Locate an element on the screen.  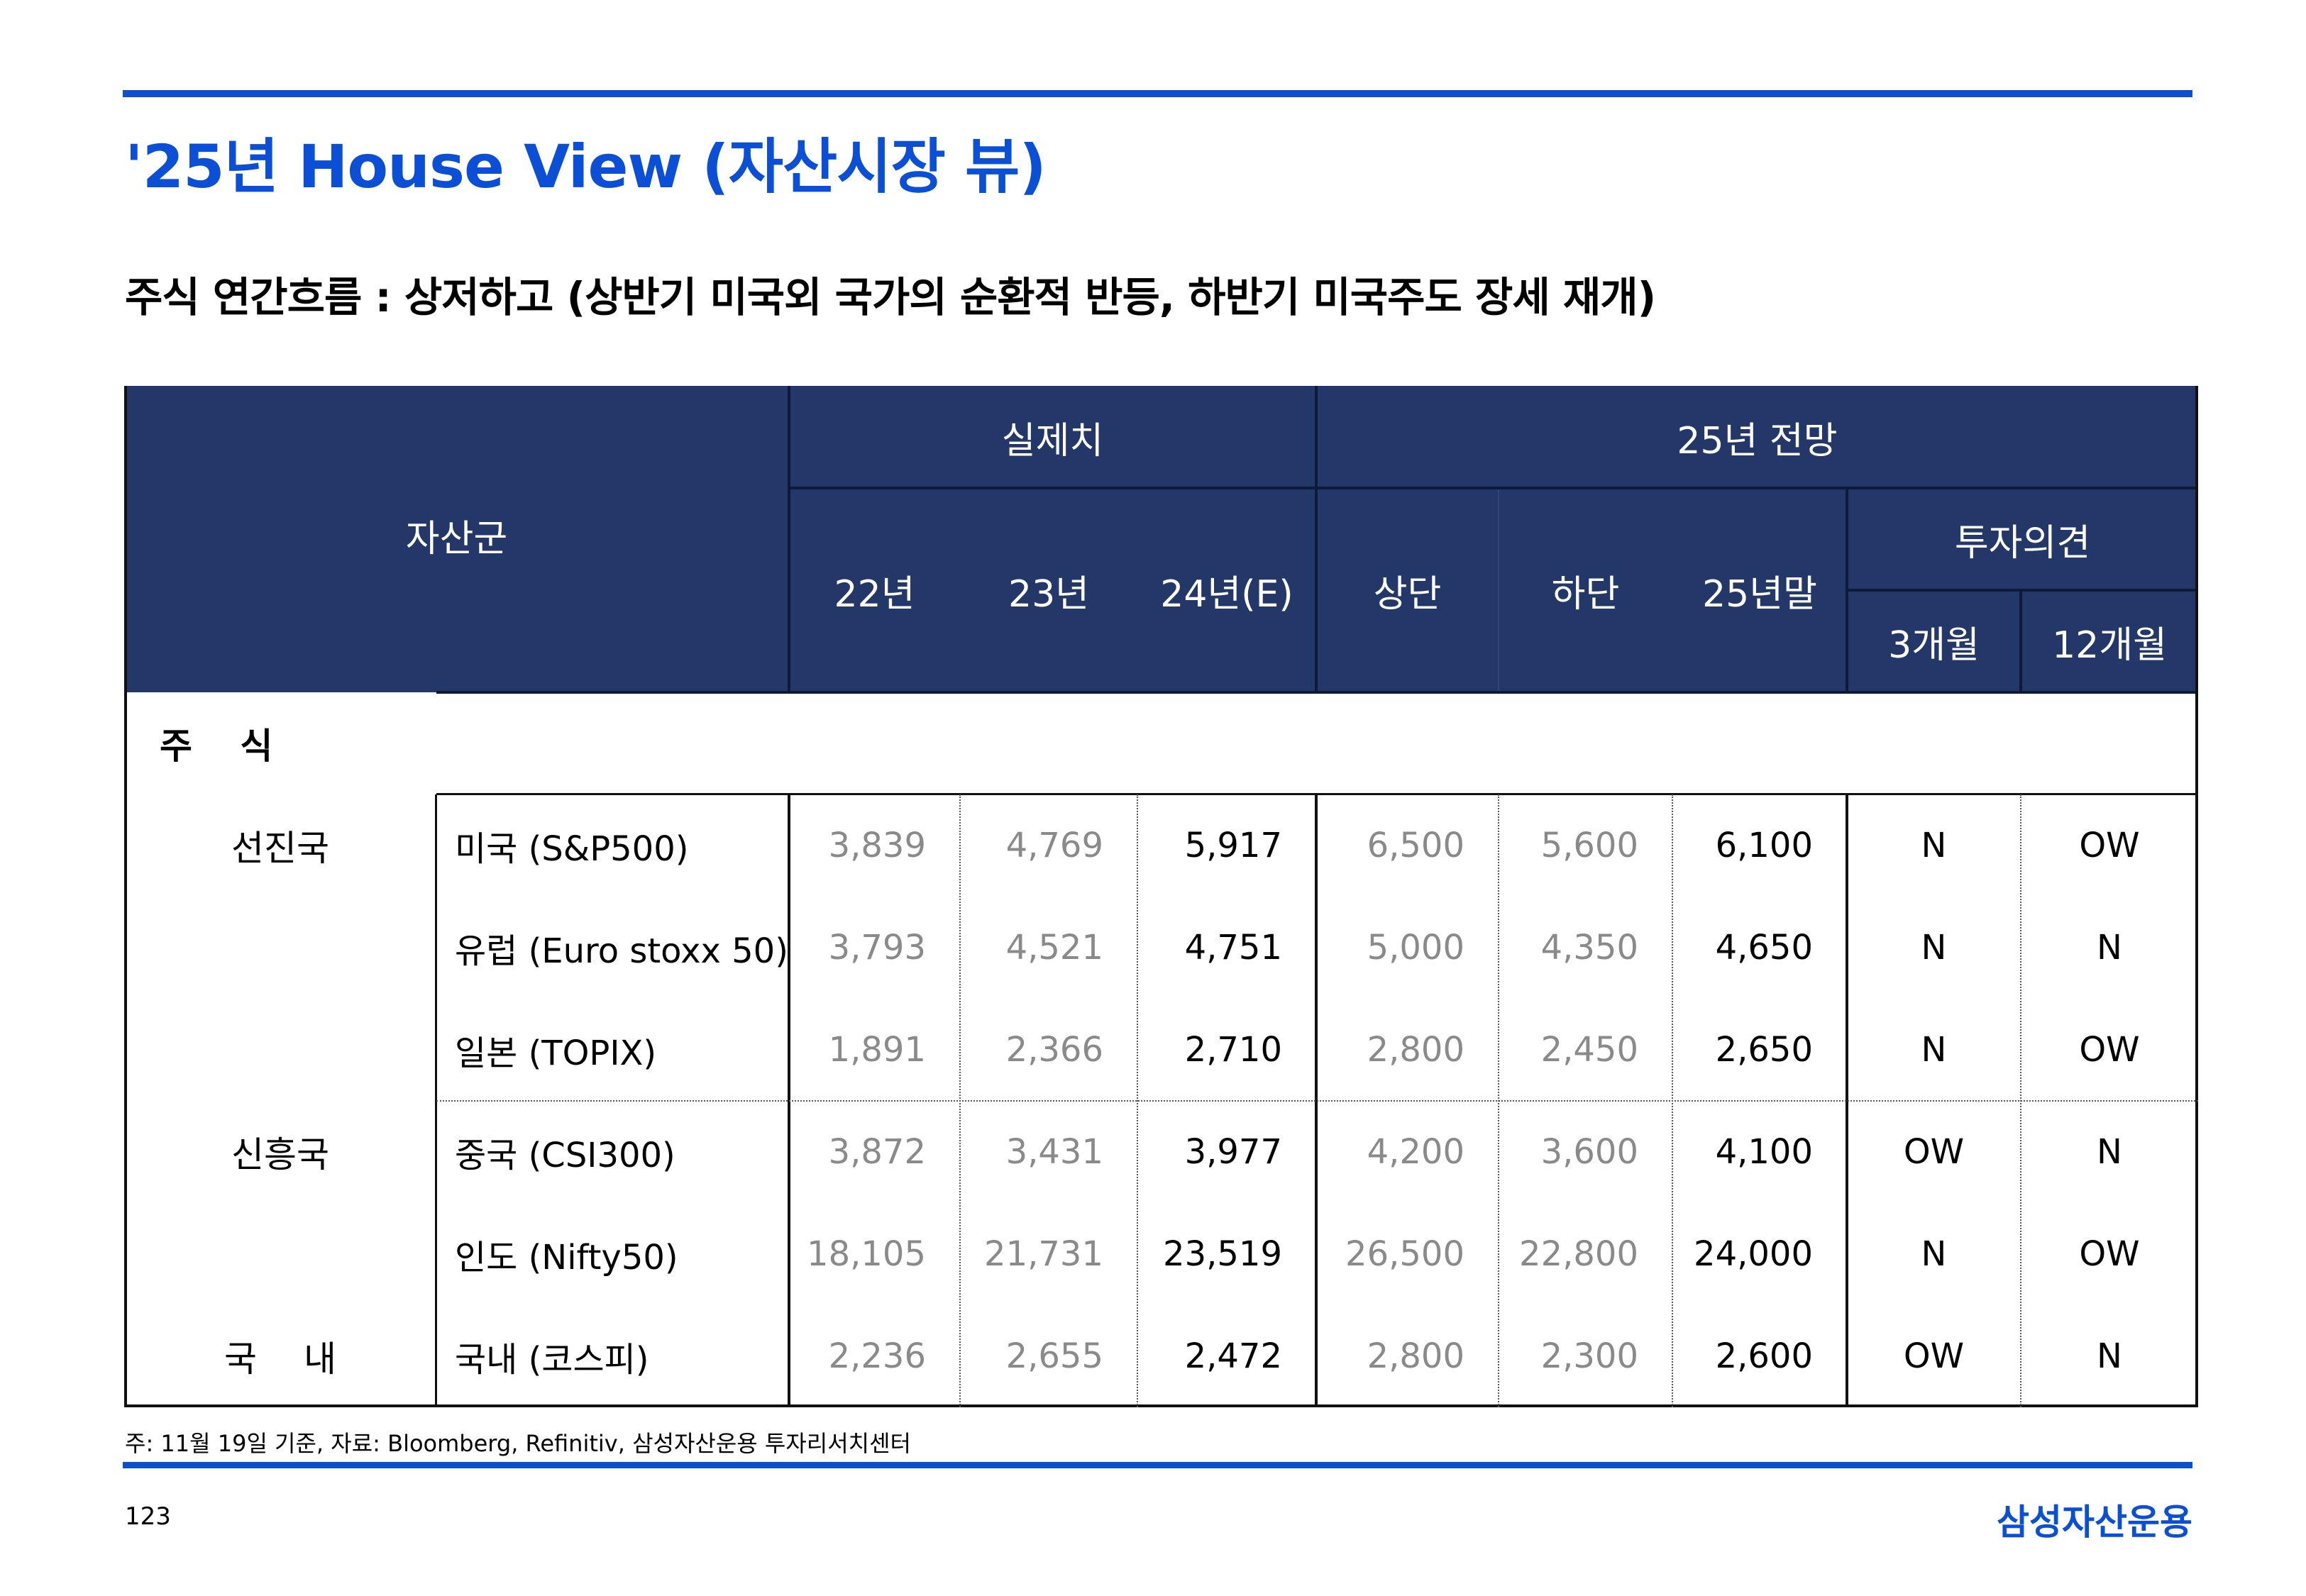
value-cell-v23: 2,366 is located at coordinates (1054, 1050).